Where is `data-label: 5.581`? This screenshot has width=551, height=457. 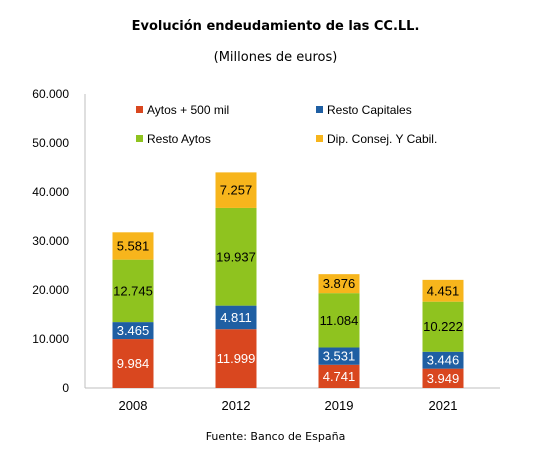
data-label: 5.581 is located at coordinates (133, 245).